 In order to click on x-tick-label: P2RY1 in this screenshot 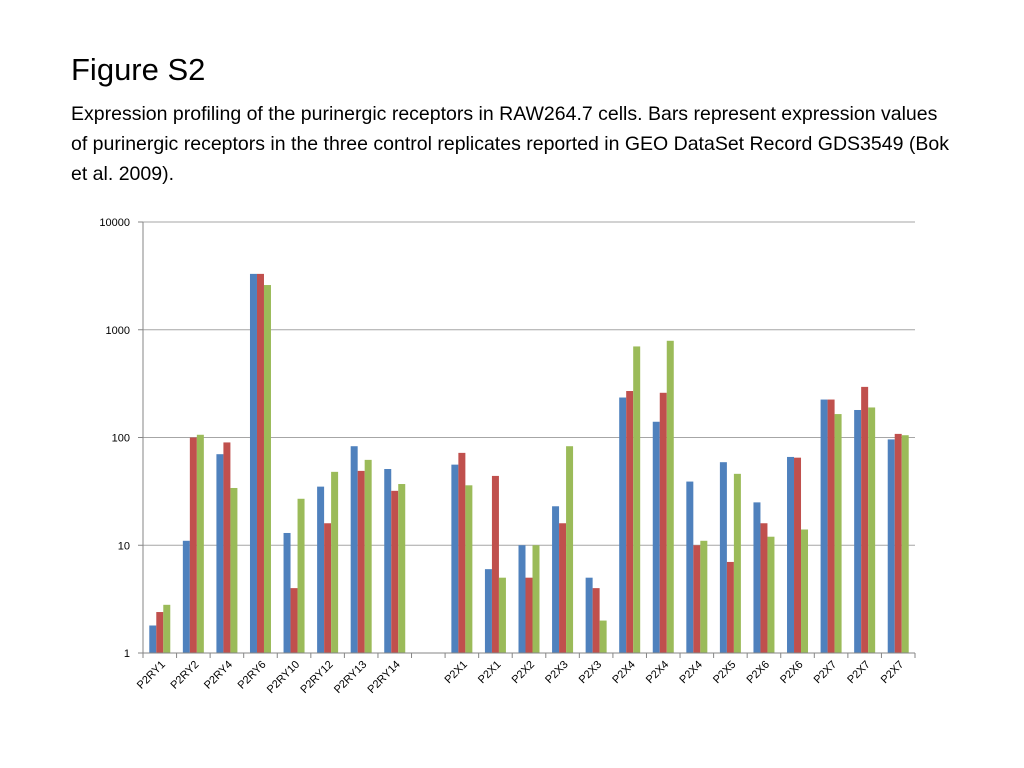, I will do `click(151, 675)`.